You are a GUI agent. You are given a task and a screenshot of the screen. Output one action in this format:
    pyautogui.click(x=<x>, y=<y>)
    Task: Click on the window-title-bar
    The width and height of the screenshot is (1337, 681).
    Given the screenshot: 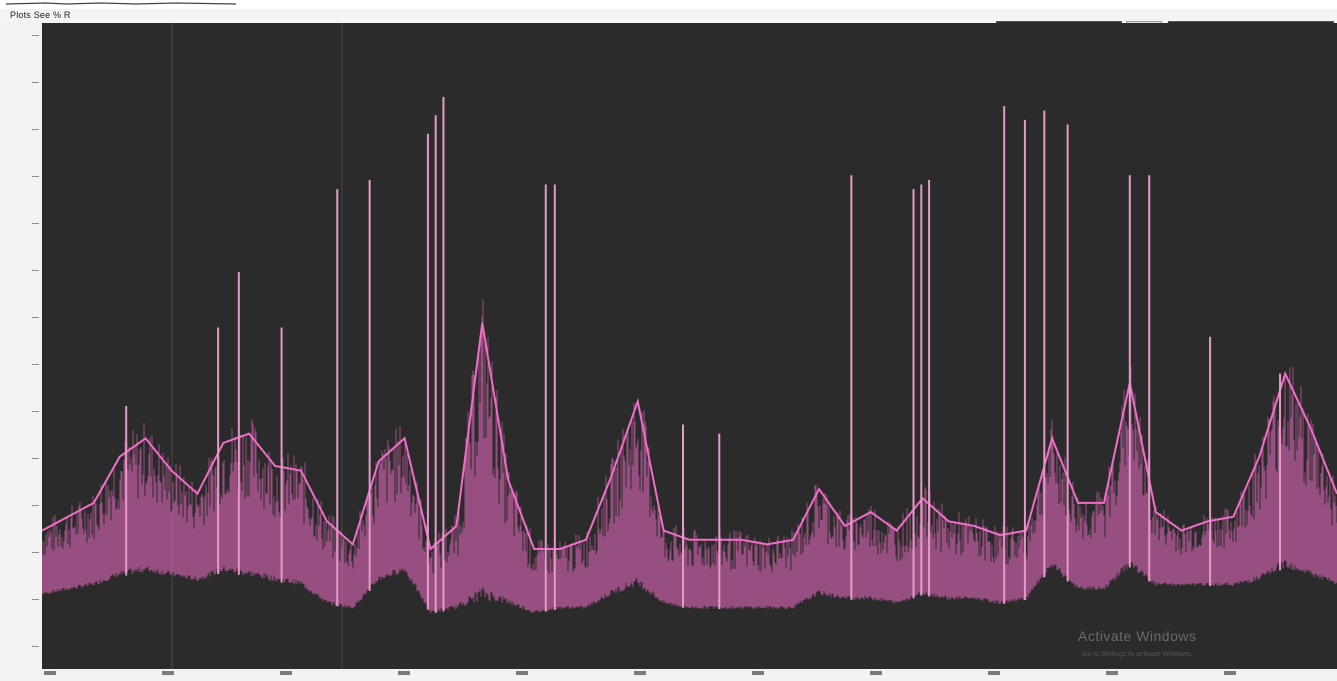 What is the action you would take?
    pyautogui.click(x=668, y=4)
    